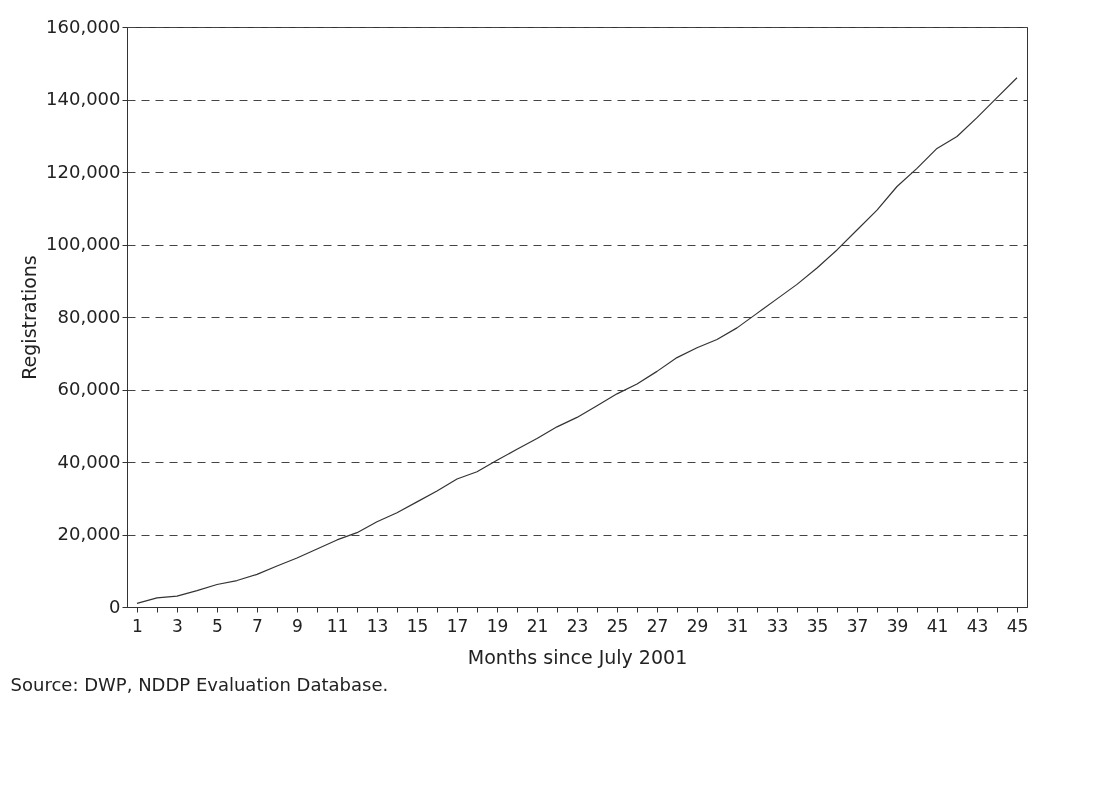 The height and width of the screenshot is (803, 1099). What do you see at coordinates (199, 684) in the screenshot?
I see `source-note: Source: DWP, NDDP Evaluation Database.` at bounding box center [199, 684].